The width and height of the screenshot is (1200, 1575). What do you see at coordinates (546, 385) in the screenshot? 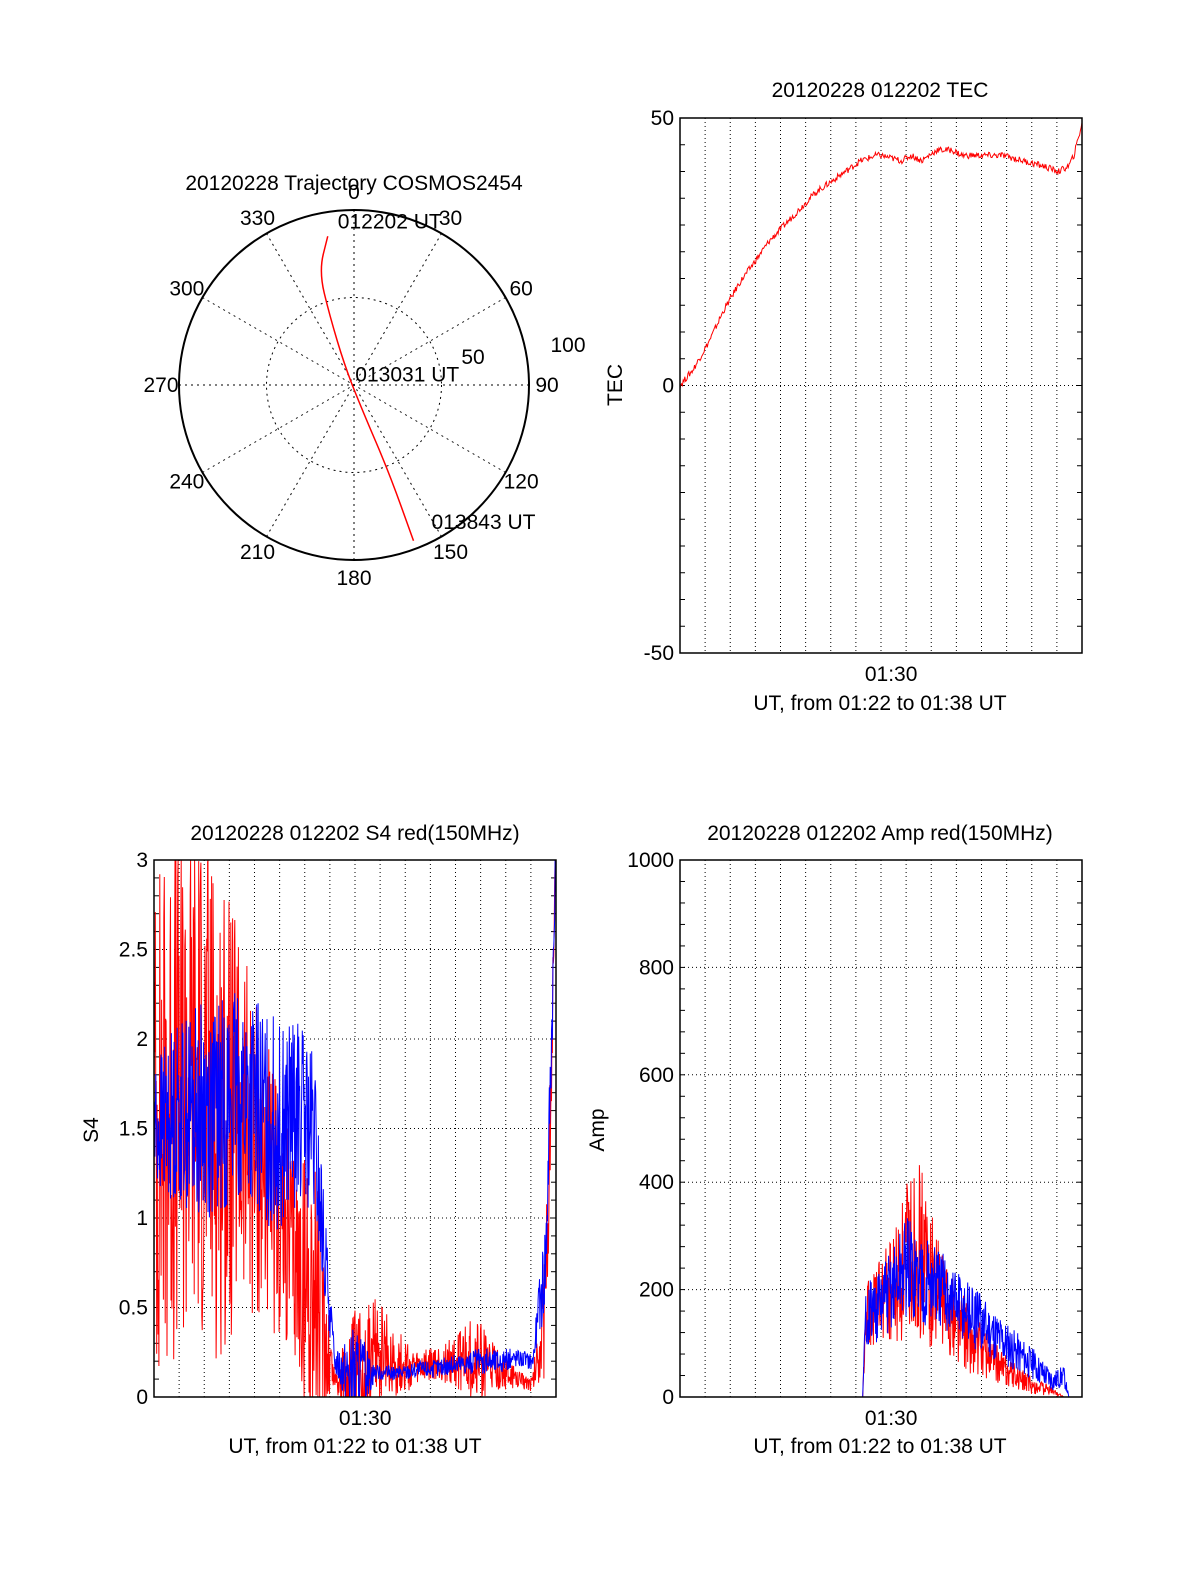
I see `polar-azimuth-label: 90` at bounding box center [546, 385].